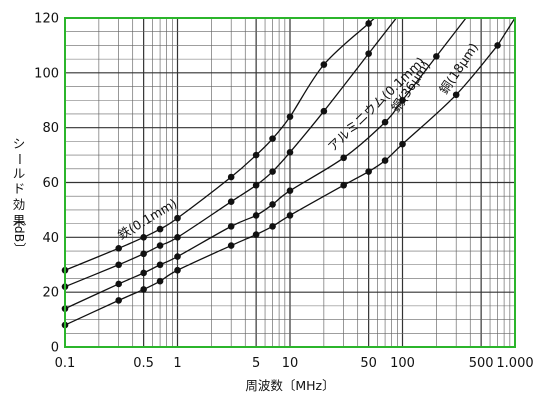 The height and width of the screenshot is (410, 536). What do you see at coordinates (143, 363) in the screenshot?
I see `x-tick-label: 0.5` at bounding box center [143, 363].